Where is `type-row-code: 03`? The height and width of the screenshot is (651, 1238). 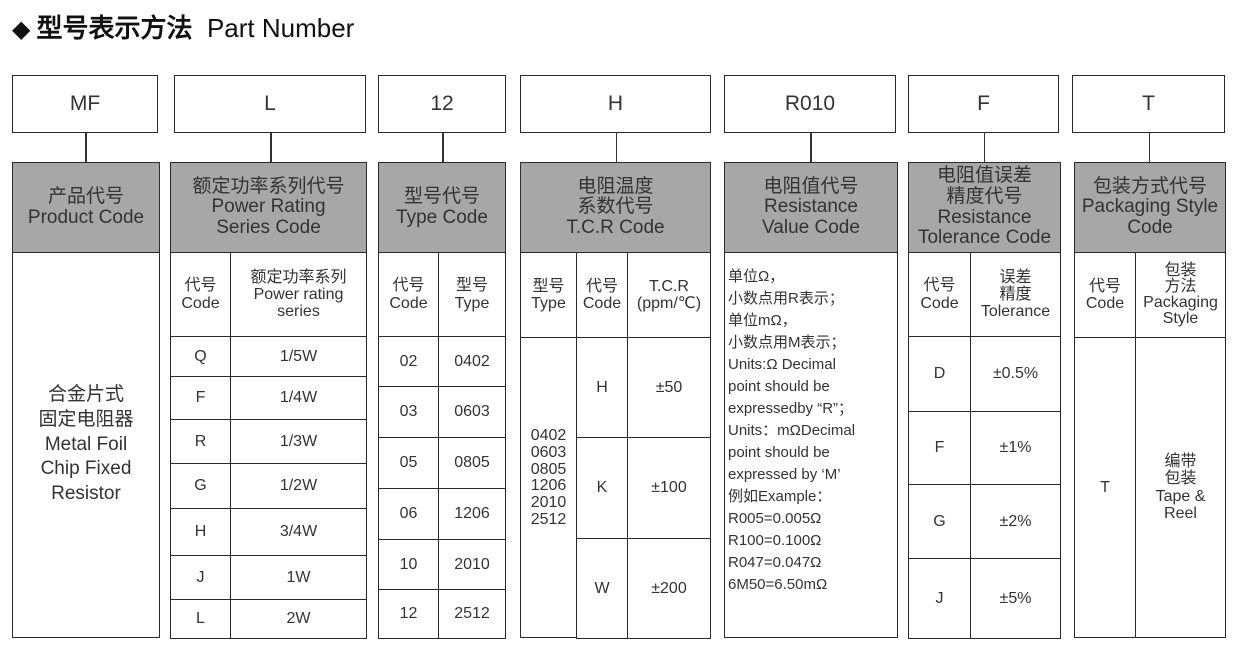
type-row-code: 03 is located at coordinates (408, 412).